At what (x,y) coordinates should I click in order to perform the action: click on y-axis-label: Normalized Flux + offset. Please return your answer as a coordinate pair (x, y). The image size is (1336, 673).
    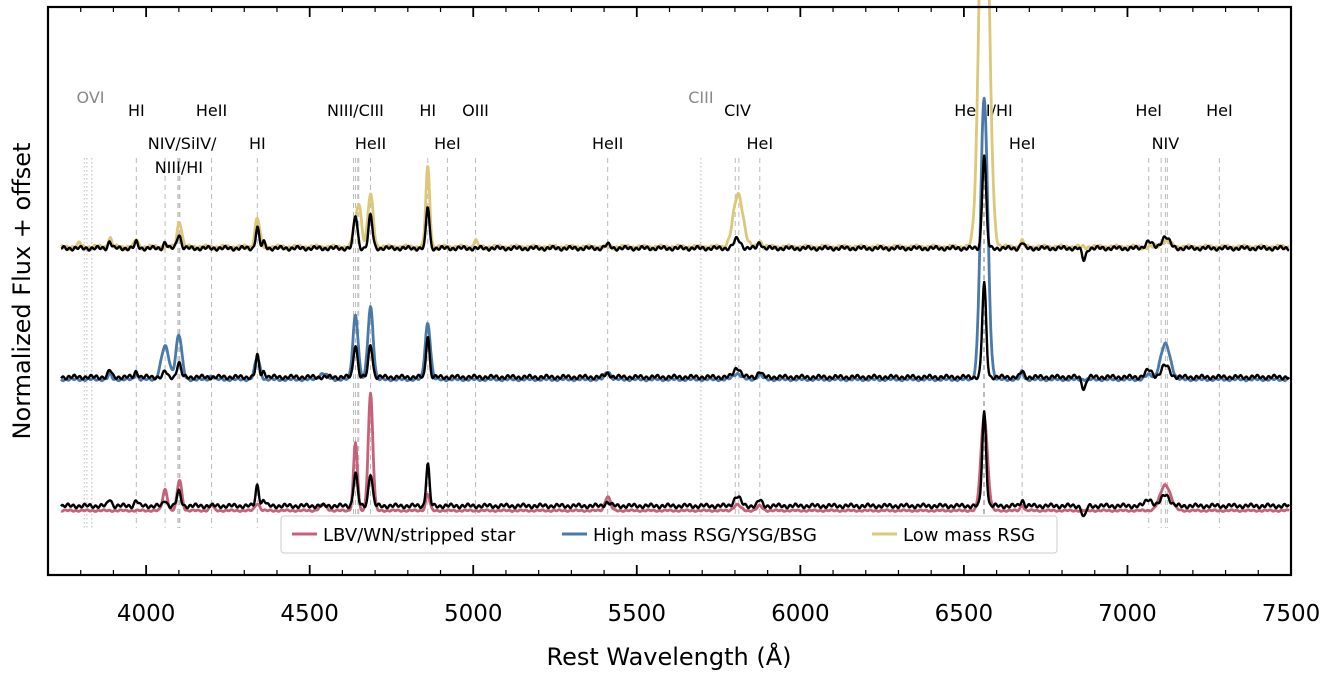
    Looking at the image, I should click on (22, 291).